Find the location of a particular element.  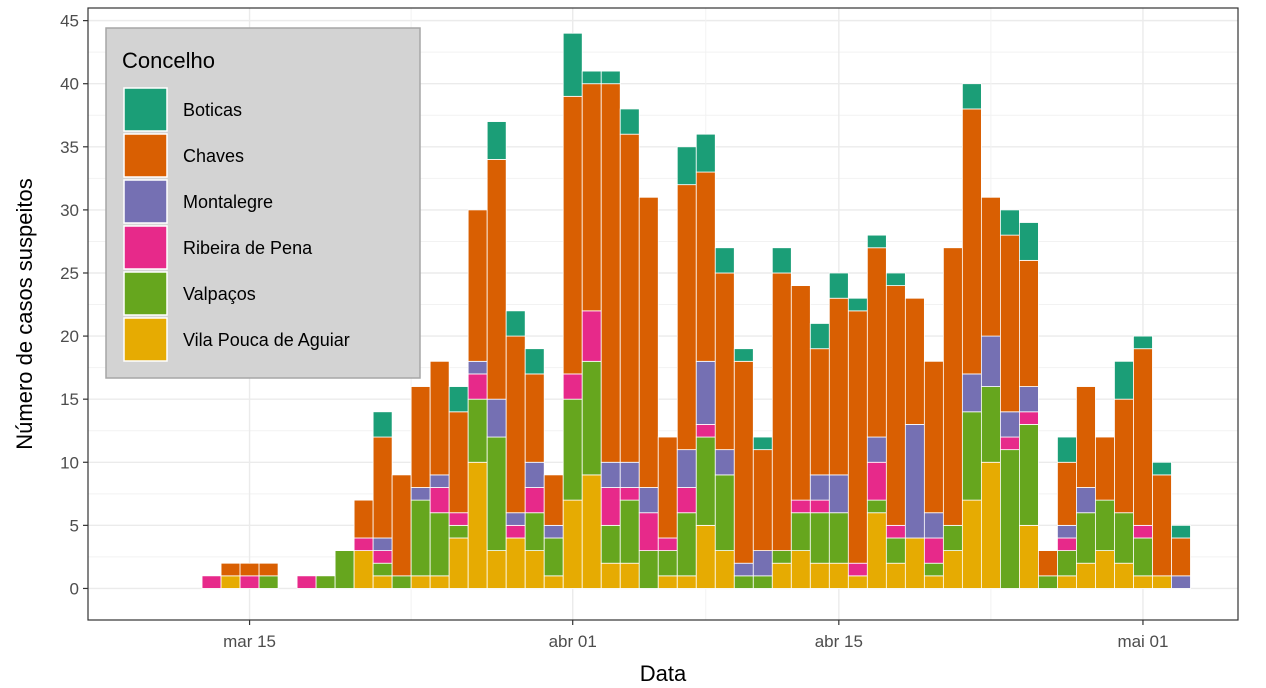

x-axis: mar 15 abr 01 abr 15 mai 01 is located at coordinates (695, 635).